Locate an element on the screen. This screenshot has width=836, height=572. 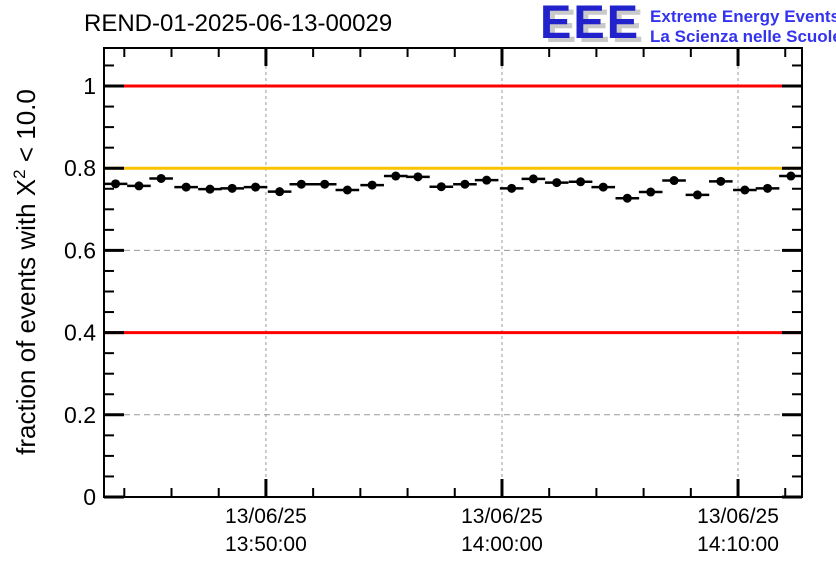
y-tick-labels: 0 0.2 0.4 0.6 0.8 1 is located at coordinates (80, 291).